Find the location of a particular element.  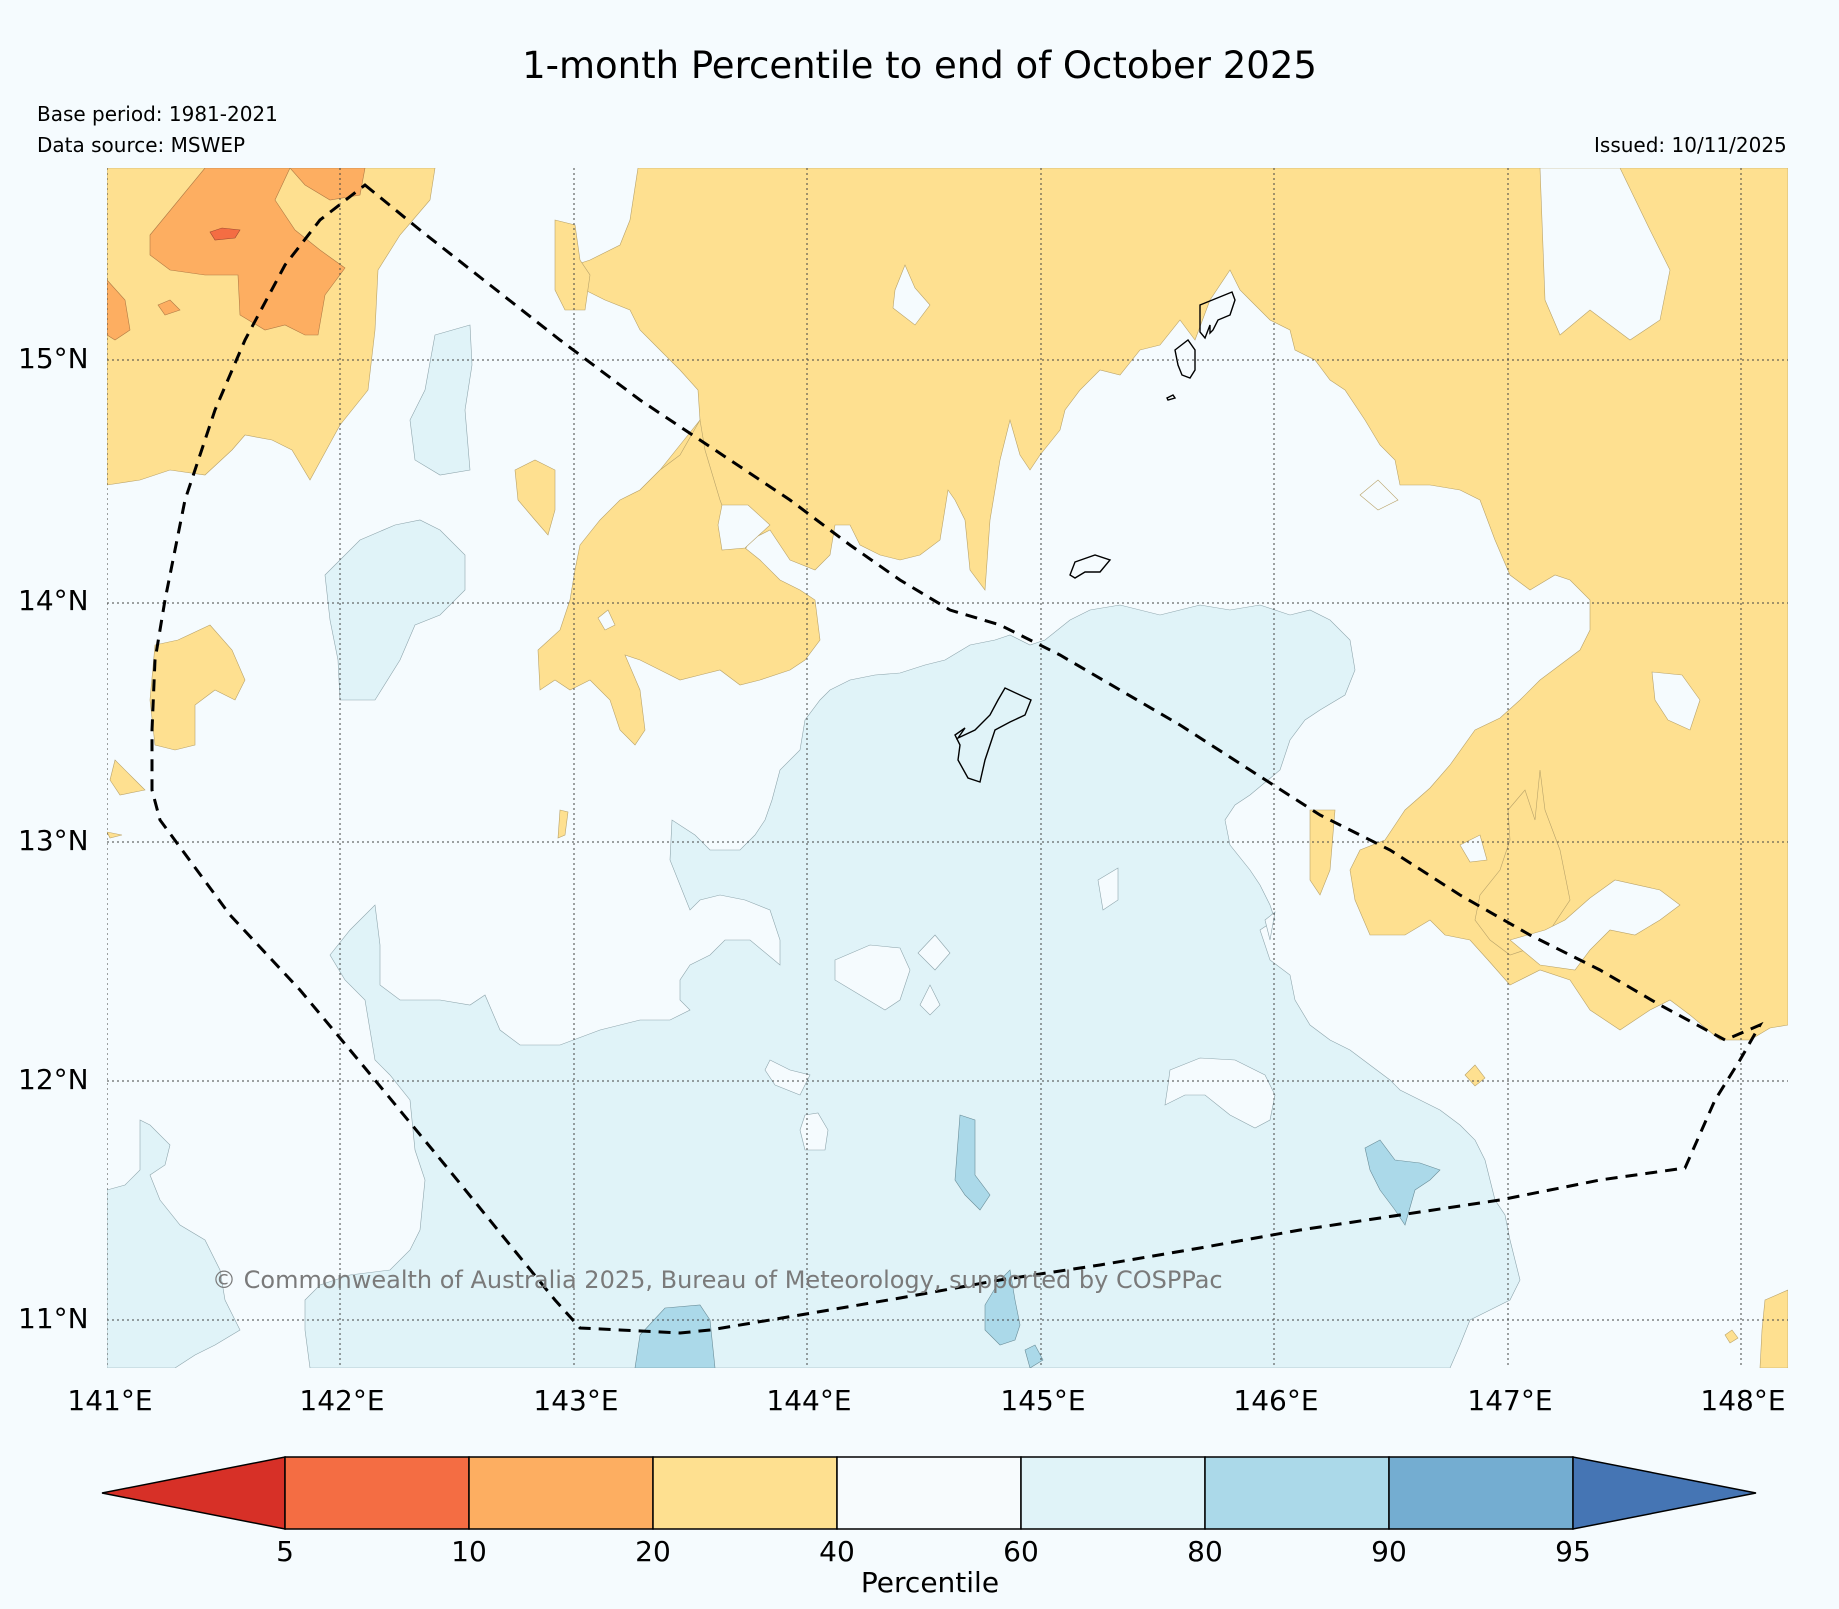

lon-label-148e: 148°E is located at coordinates (1743, 1400).